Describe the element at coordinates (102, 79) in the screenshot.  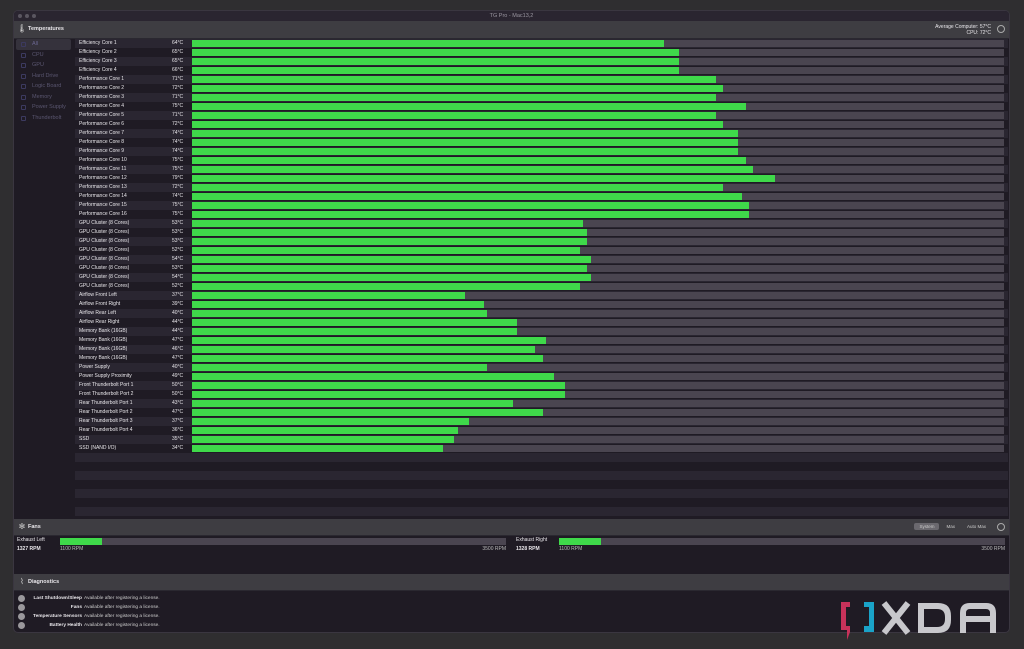
I see `sensor-name: Performance Core 1` at that location.